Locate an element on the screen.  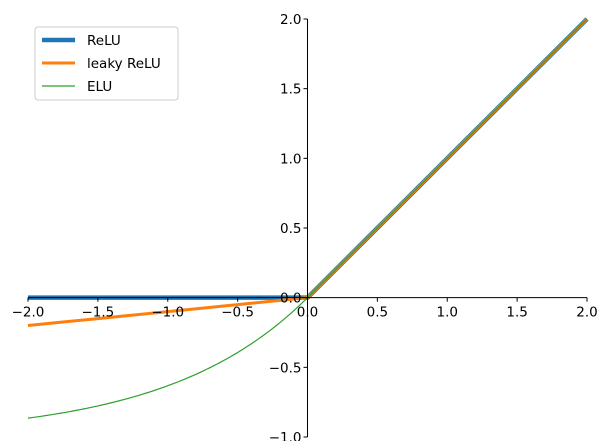
x-tick-label: −2.0 is located at coordinates (28, 313).